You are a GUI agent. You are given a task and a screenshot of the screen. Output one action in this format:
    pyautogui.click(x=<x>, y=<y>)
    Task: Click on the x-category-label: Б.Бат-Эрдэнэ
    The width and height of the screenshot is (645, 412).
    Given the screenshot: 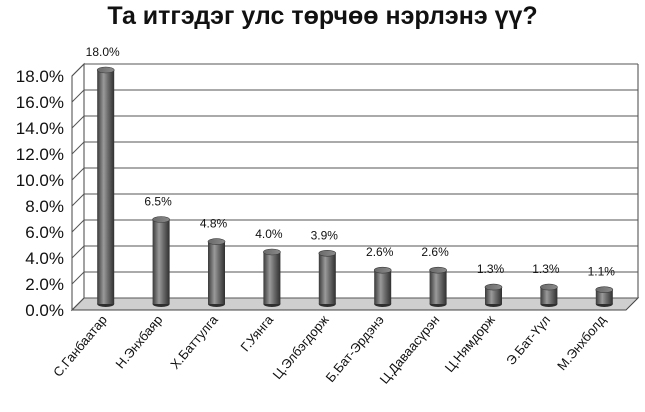 What is the action you would take?
    pyautogui.click(x=355, y=348)
    